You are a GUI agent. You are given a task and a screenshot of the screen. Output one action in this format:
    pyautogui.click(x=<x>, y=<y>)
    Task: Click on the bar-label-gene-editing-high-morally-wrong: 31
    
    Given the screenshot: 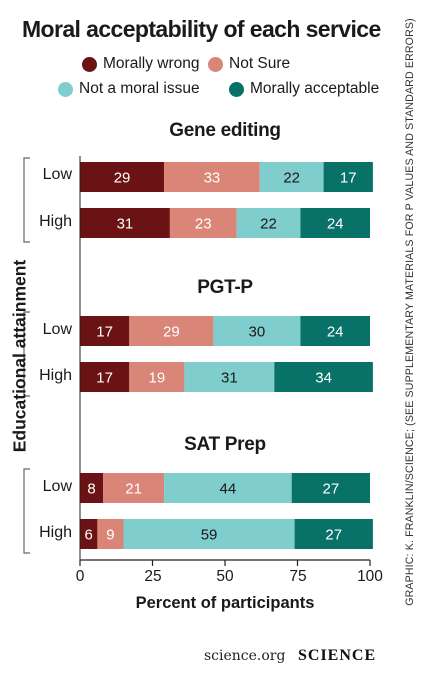 What is the action you would take?
    pyautogui.click(x=125, y=224)
    